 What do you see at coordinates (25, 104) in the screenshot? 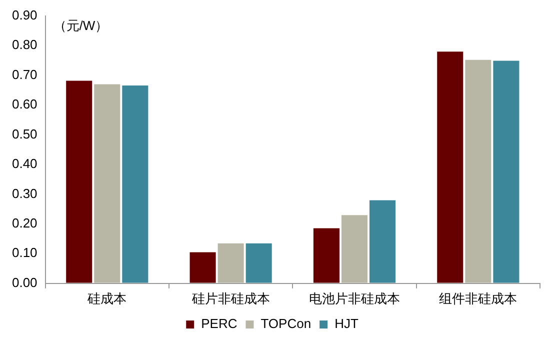
I see `y-tick-label: 0.60` at bounding box center [25, 104].